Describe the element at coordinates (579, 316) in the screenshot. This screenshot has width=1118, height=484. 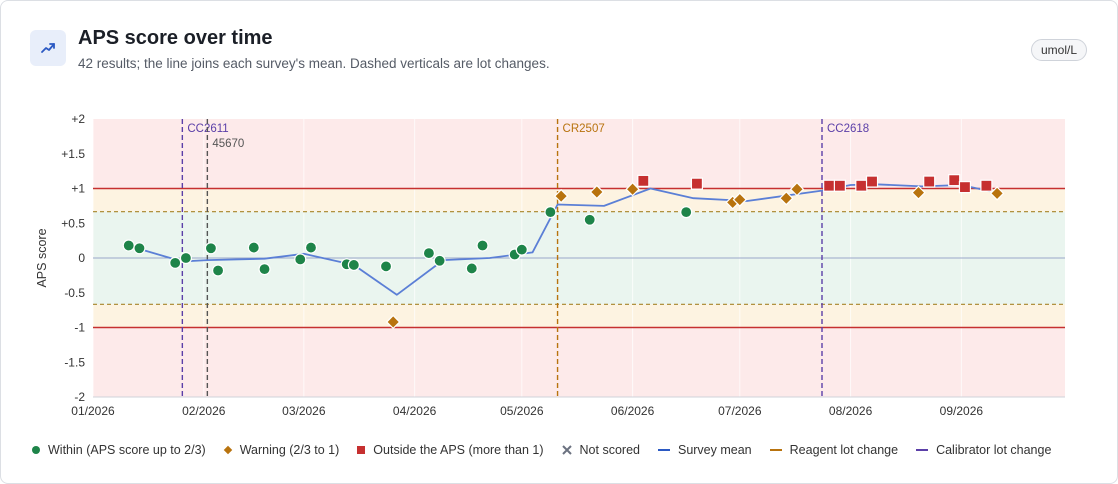
I see `band-warning-lower` at that location.